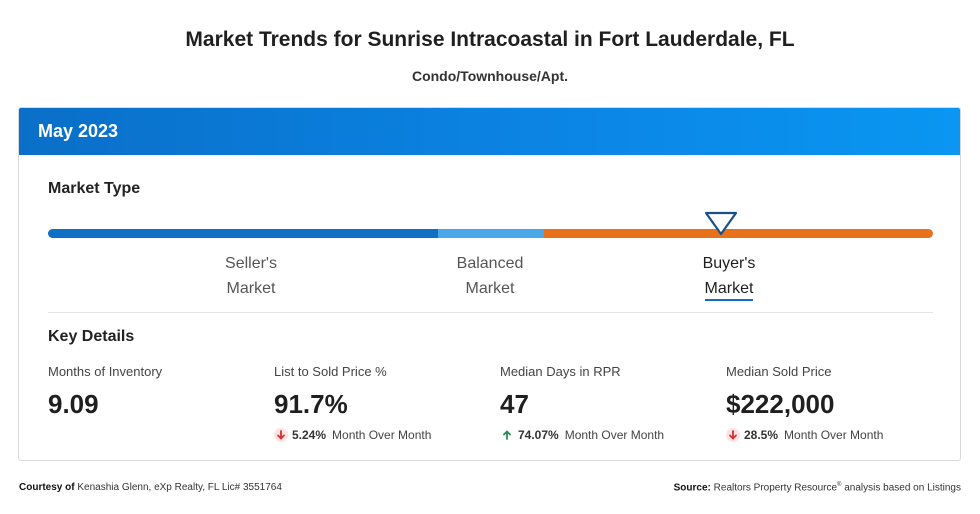 The width and height of the screenshot is (980, 514). I want to click on balanced-market-line1: Balanced, so click(490, 263).